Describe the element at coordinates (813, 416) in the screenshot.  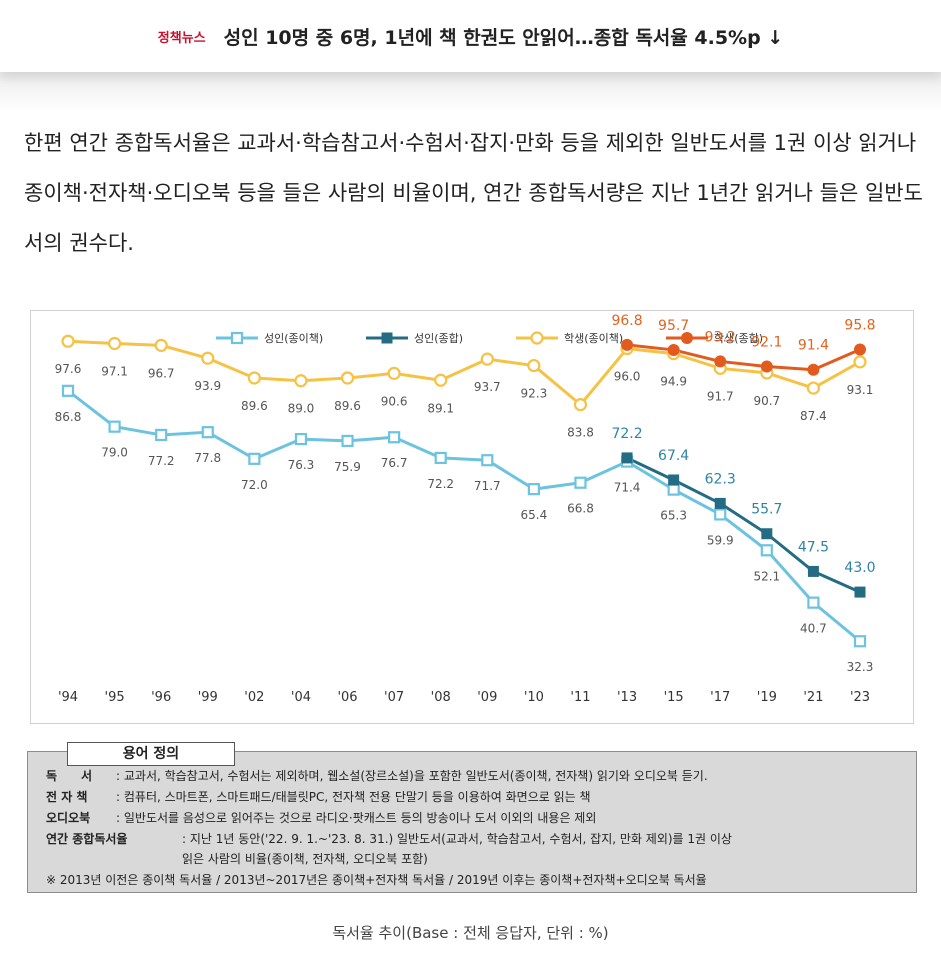
I see `data-label: 87.4` at that location.